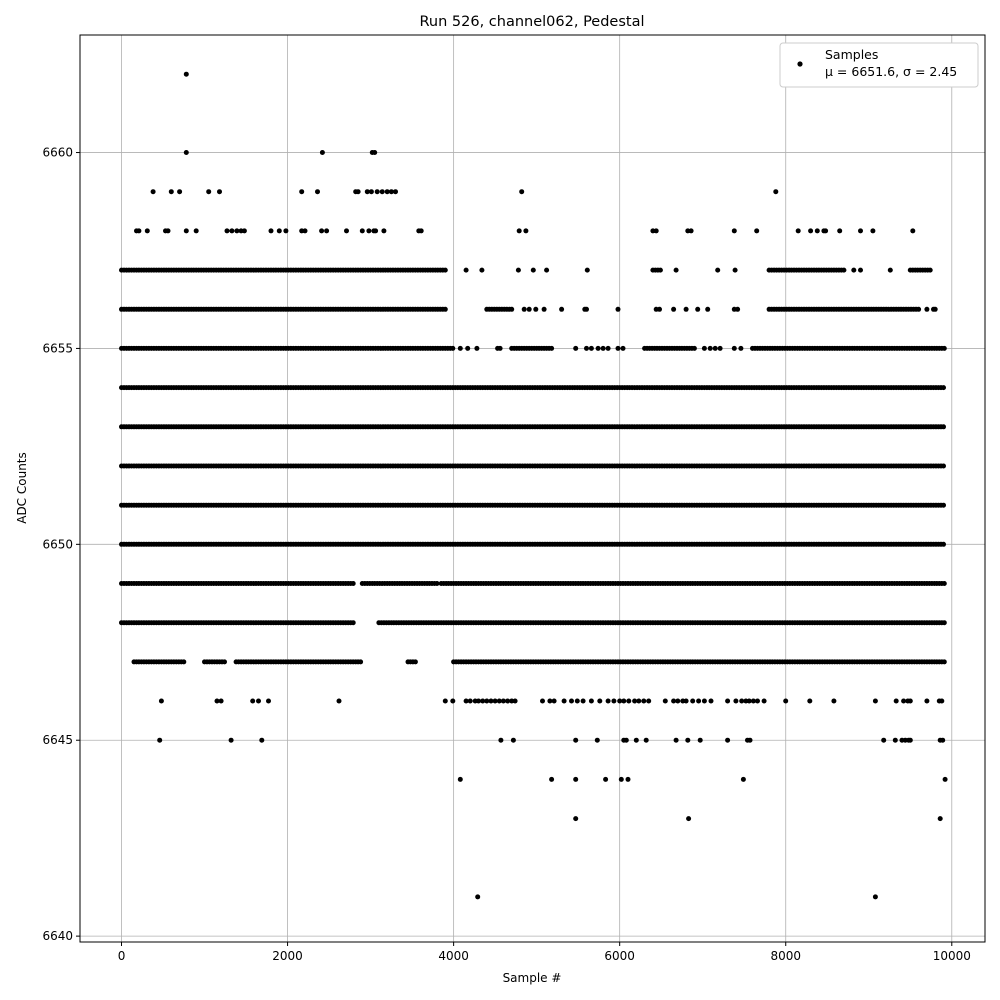  I want to click on y-tick-label: 6640, so click(57, 936).